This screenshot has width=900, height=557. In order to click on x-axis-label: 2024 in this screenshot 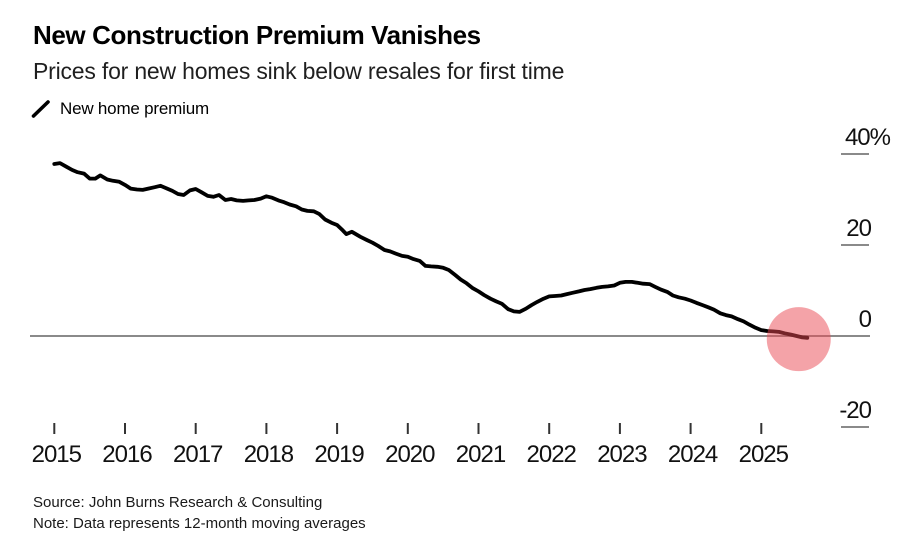, I will do `click(693, 454)`.